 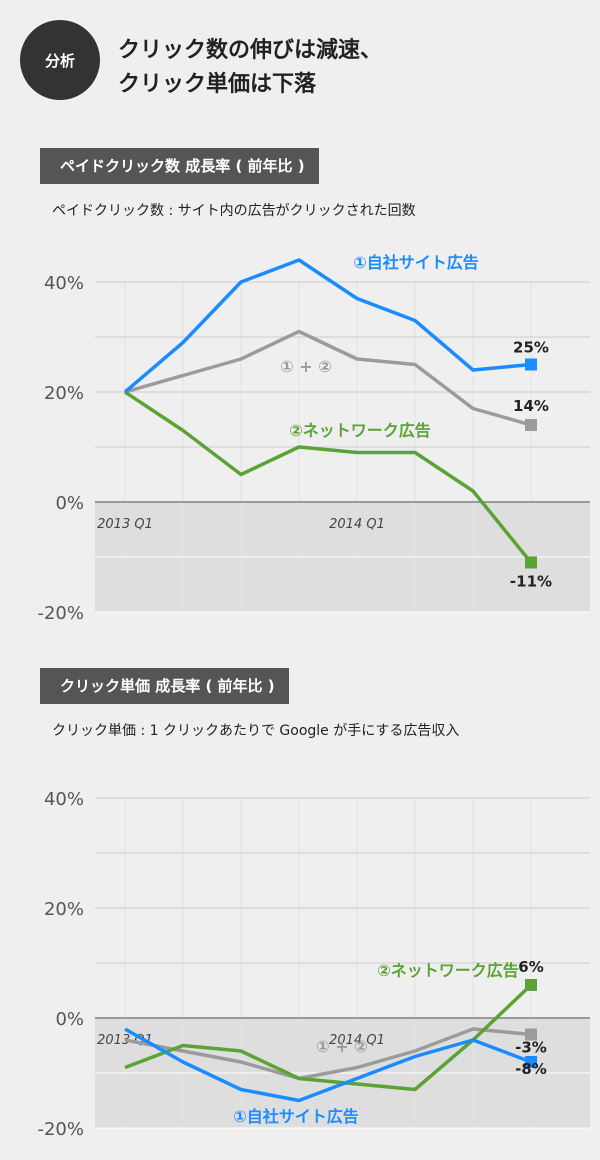 What do you see at coordinates (125, 524) in the screenshot?
I see `x-tick-label: 2013 Q1` at bounding box center [125, 524].